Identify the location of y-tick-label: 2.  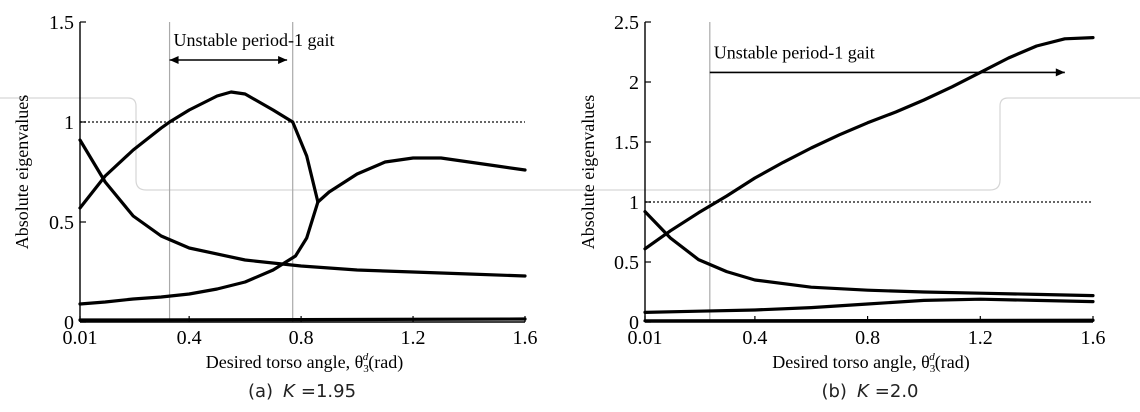
(634, 83).